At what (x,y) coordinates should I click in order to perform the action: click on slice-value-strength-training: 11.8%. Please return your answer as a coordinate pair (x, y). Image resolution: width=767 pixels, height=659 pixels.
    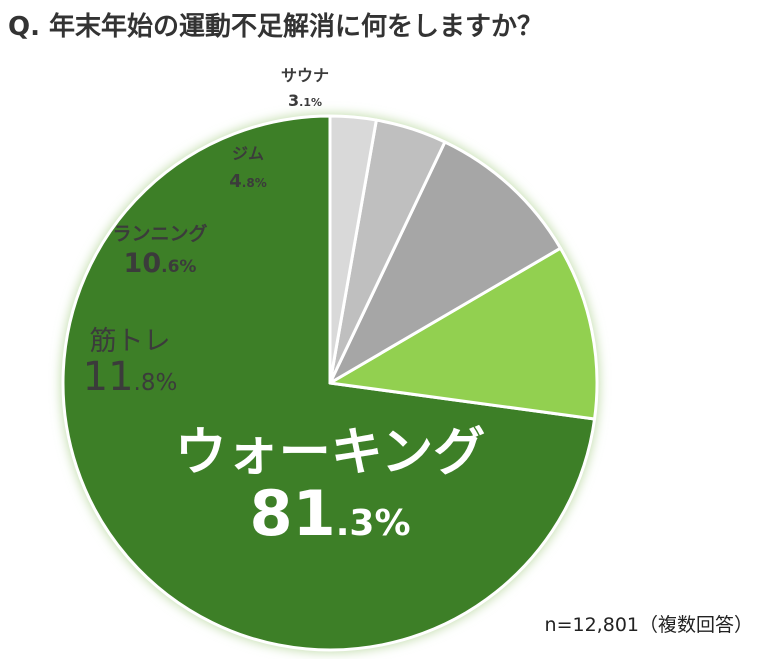
    Looking at the image, I should click on (130, 377).